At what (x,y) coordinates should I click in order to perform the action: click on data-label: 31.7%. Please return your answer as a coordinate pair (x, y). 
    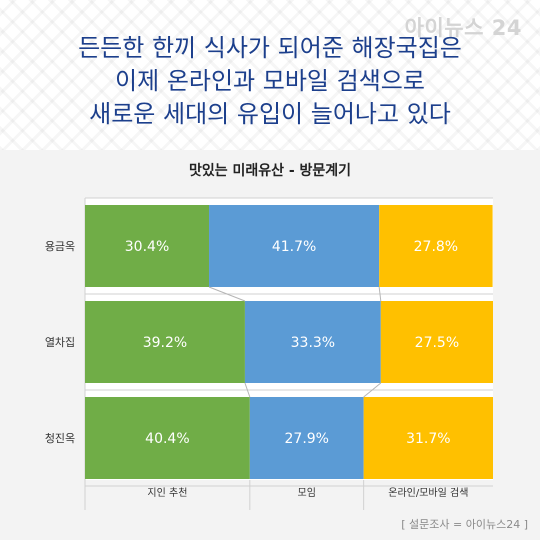
    Looking at the image, I should click on (428, 439).